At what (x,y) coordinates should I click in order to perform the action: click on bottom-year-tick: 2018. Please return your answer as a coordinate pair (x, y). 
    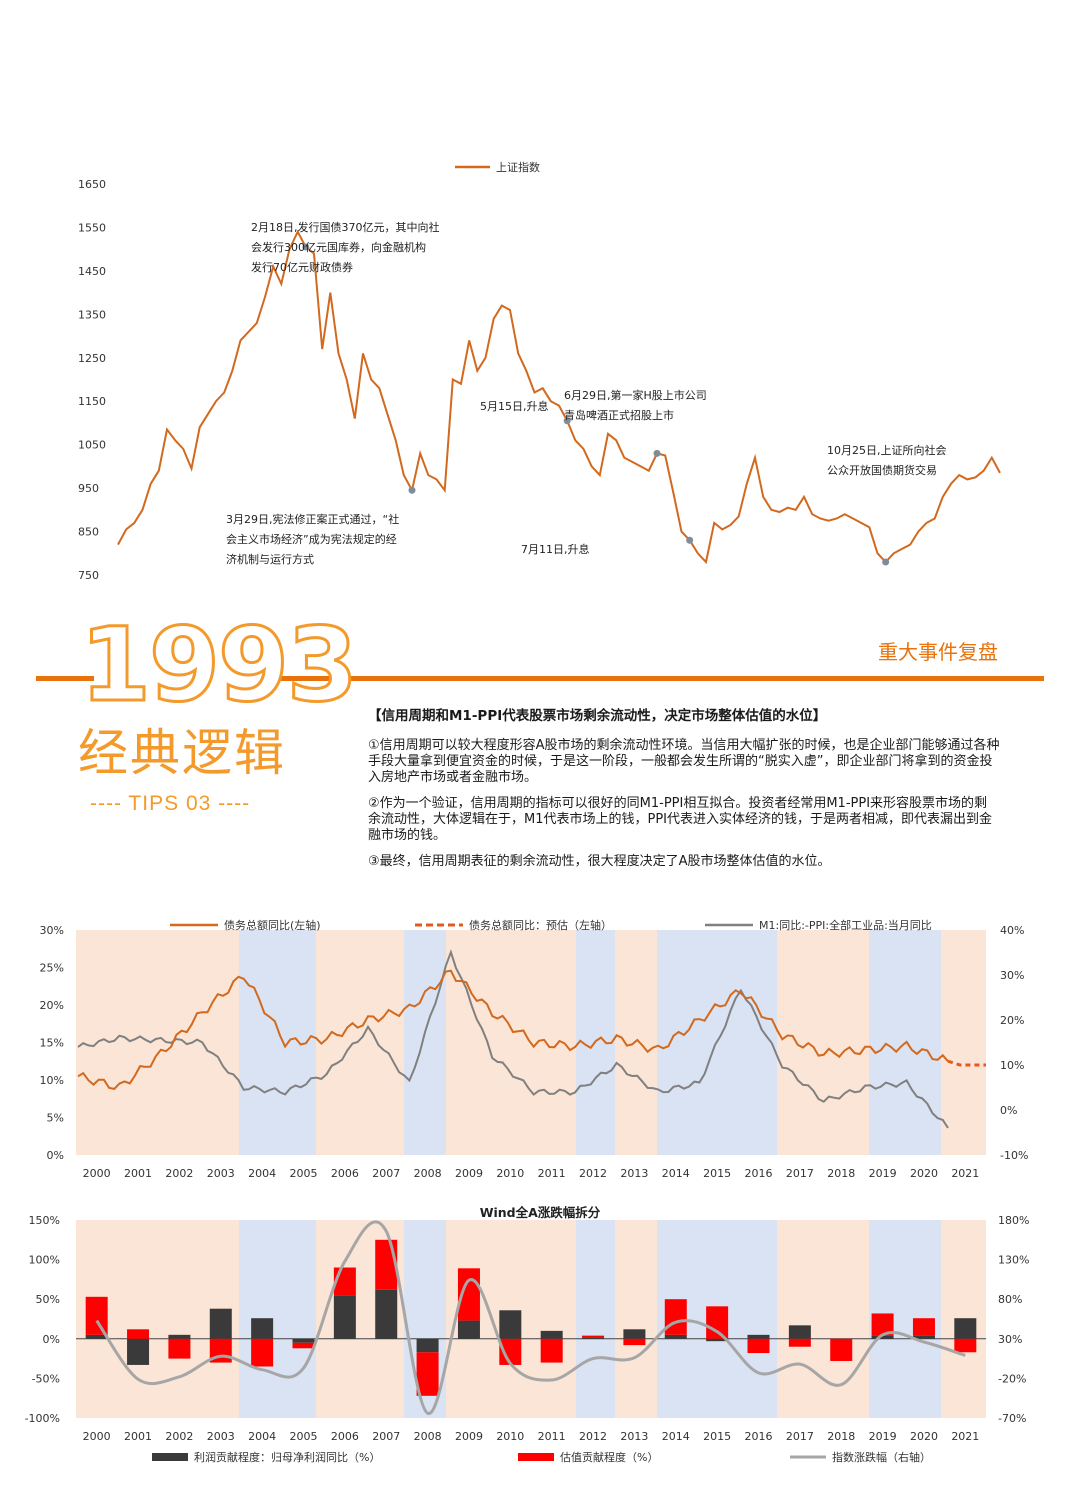
    Looking at the image, I should click on (841, 1436).